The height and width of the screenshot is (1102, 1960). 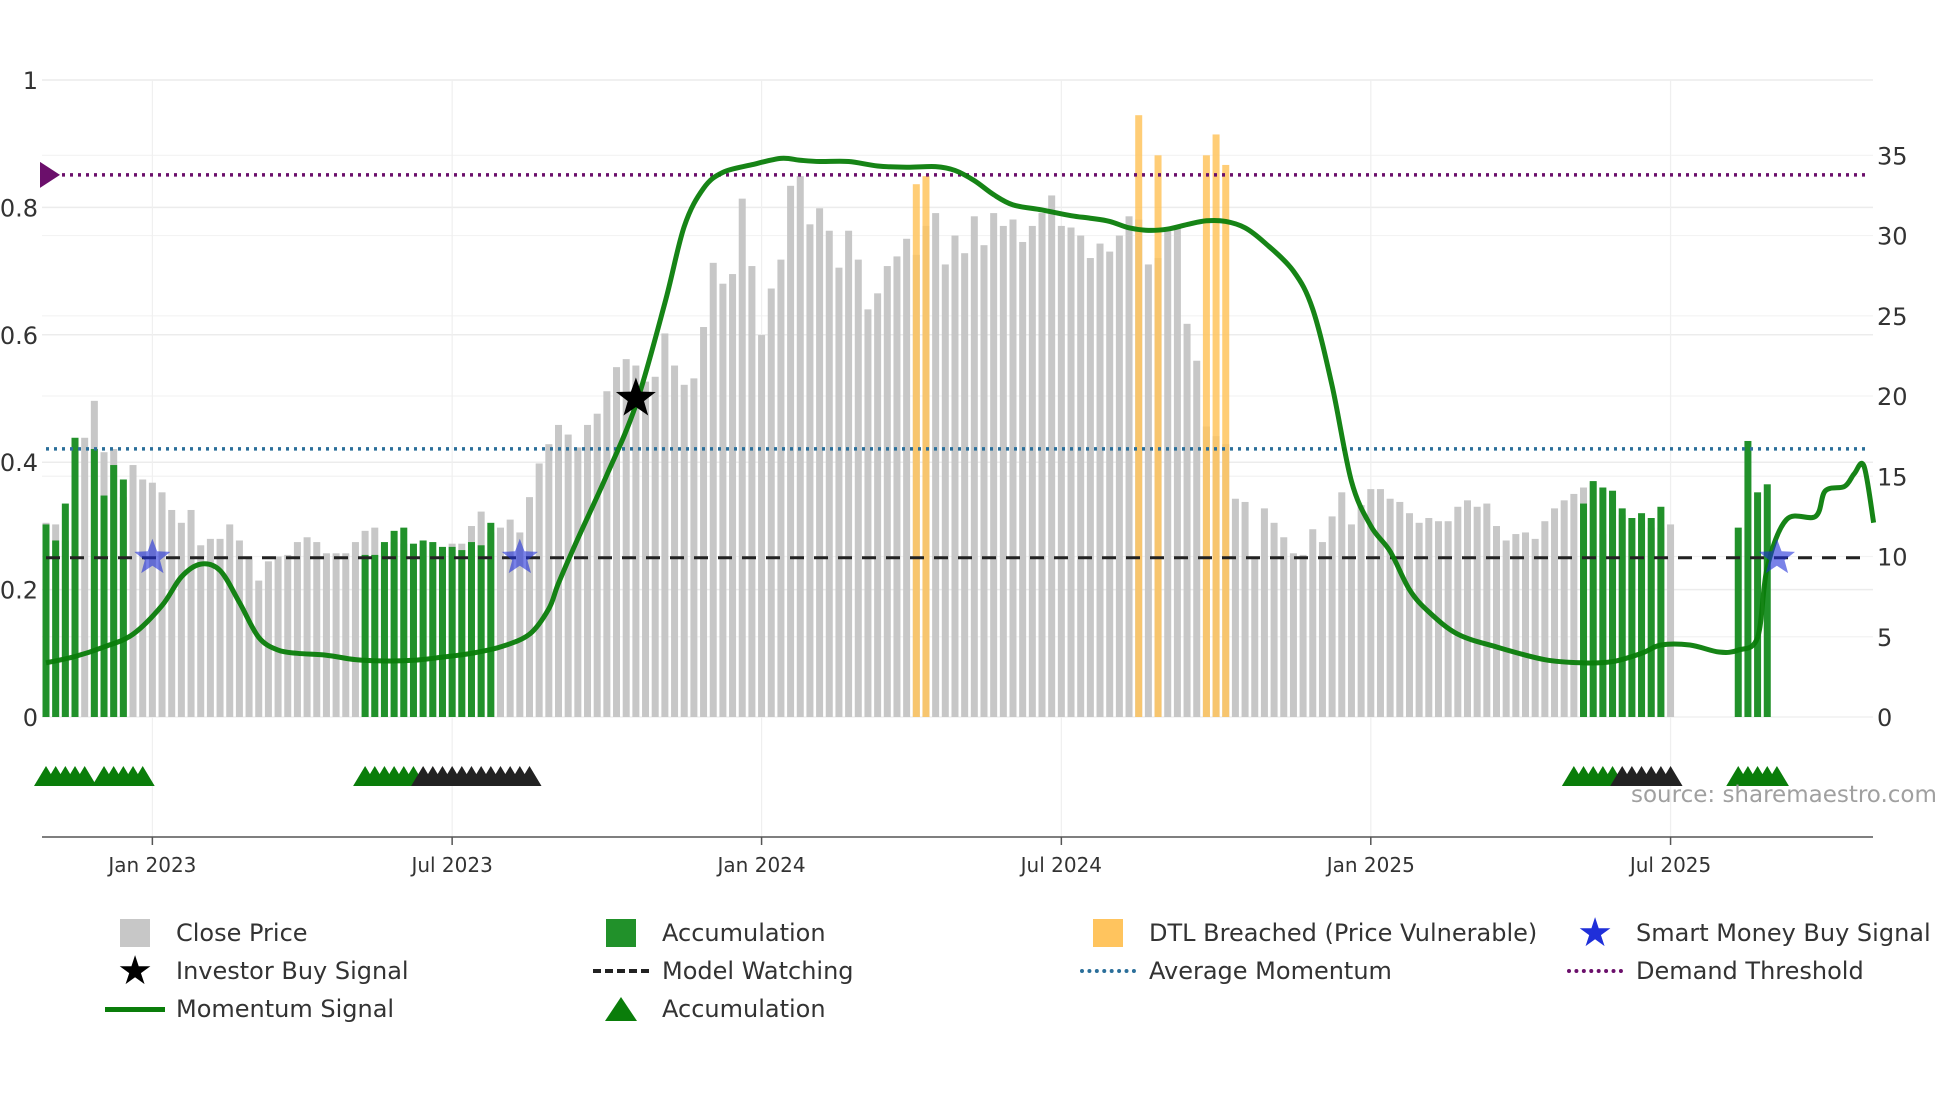 What do you see at coordinates (30, 718) in the screenshot?
I see `left-axis-tick-label: 0` at bounding box center [30, 718].